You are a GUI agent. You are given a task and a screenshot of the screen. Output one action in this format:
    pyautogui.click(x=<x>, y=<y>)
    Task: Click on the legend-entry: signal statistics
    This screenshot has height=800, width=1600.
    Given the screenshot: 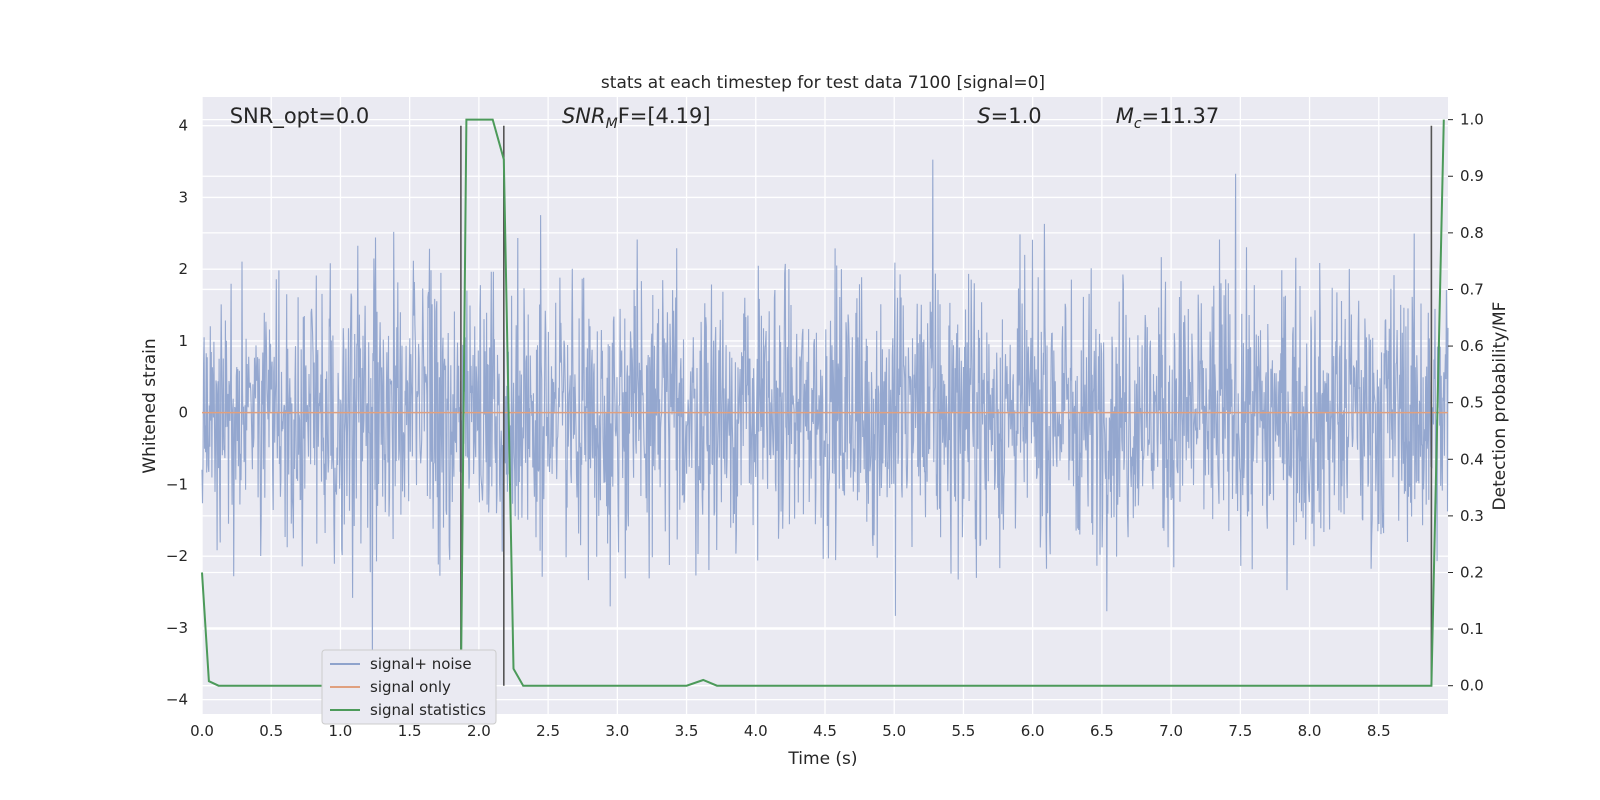 What is the action you would take?
    pyautogui.click(x=428, y=710)
    